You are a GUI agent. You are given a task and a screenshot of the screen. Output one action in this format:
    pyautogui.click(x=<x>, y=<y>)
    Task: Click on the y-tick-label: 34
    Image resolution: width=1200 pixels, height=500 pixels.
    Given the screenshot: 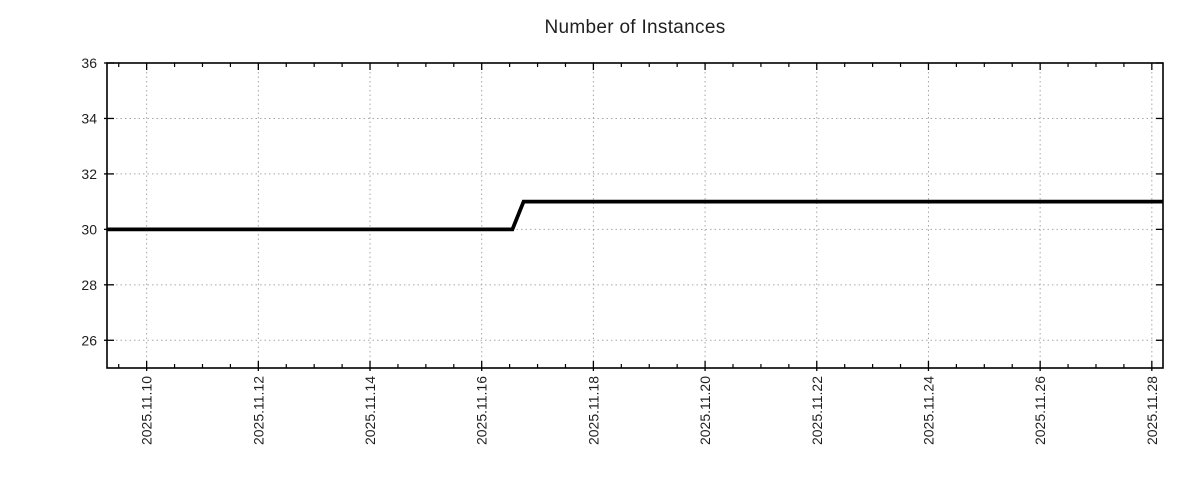 What is the action you would take?
    pyautogui.click(x=89, y=118)
    